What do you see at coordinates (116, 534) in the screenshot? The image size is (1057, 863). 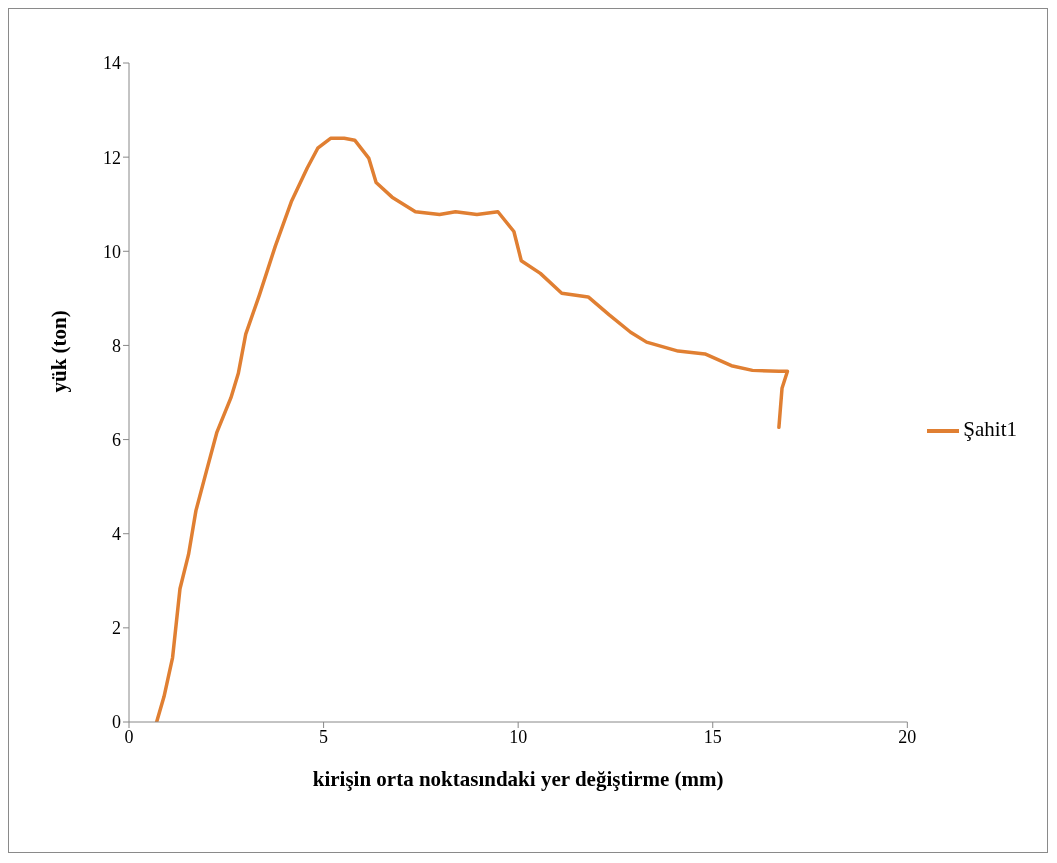 I see `y-tick-label: 4` at bounding box center [116, 534].